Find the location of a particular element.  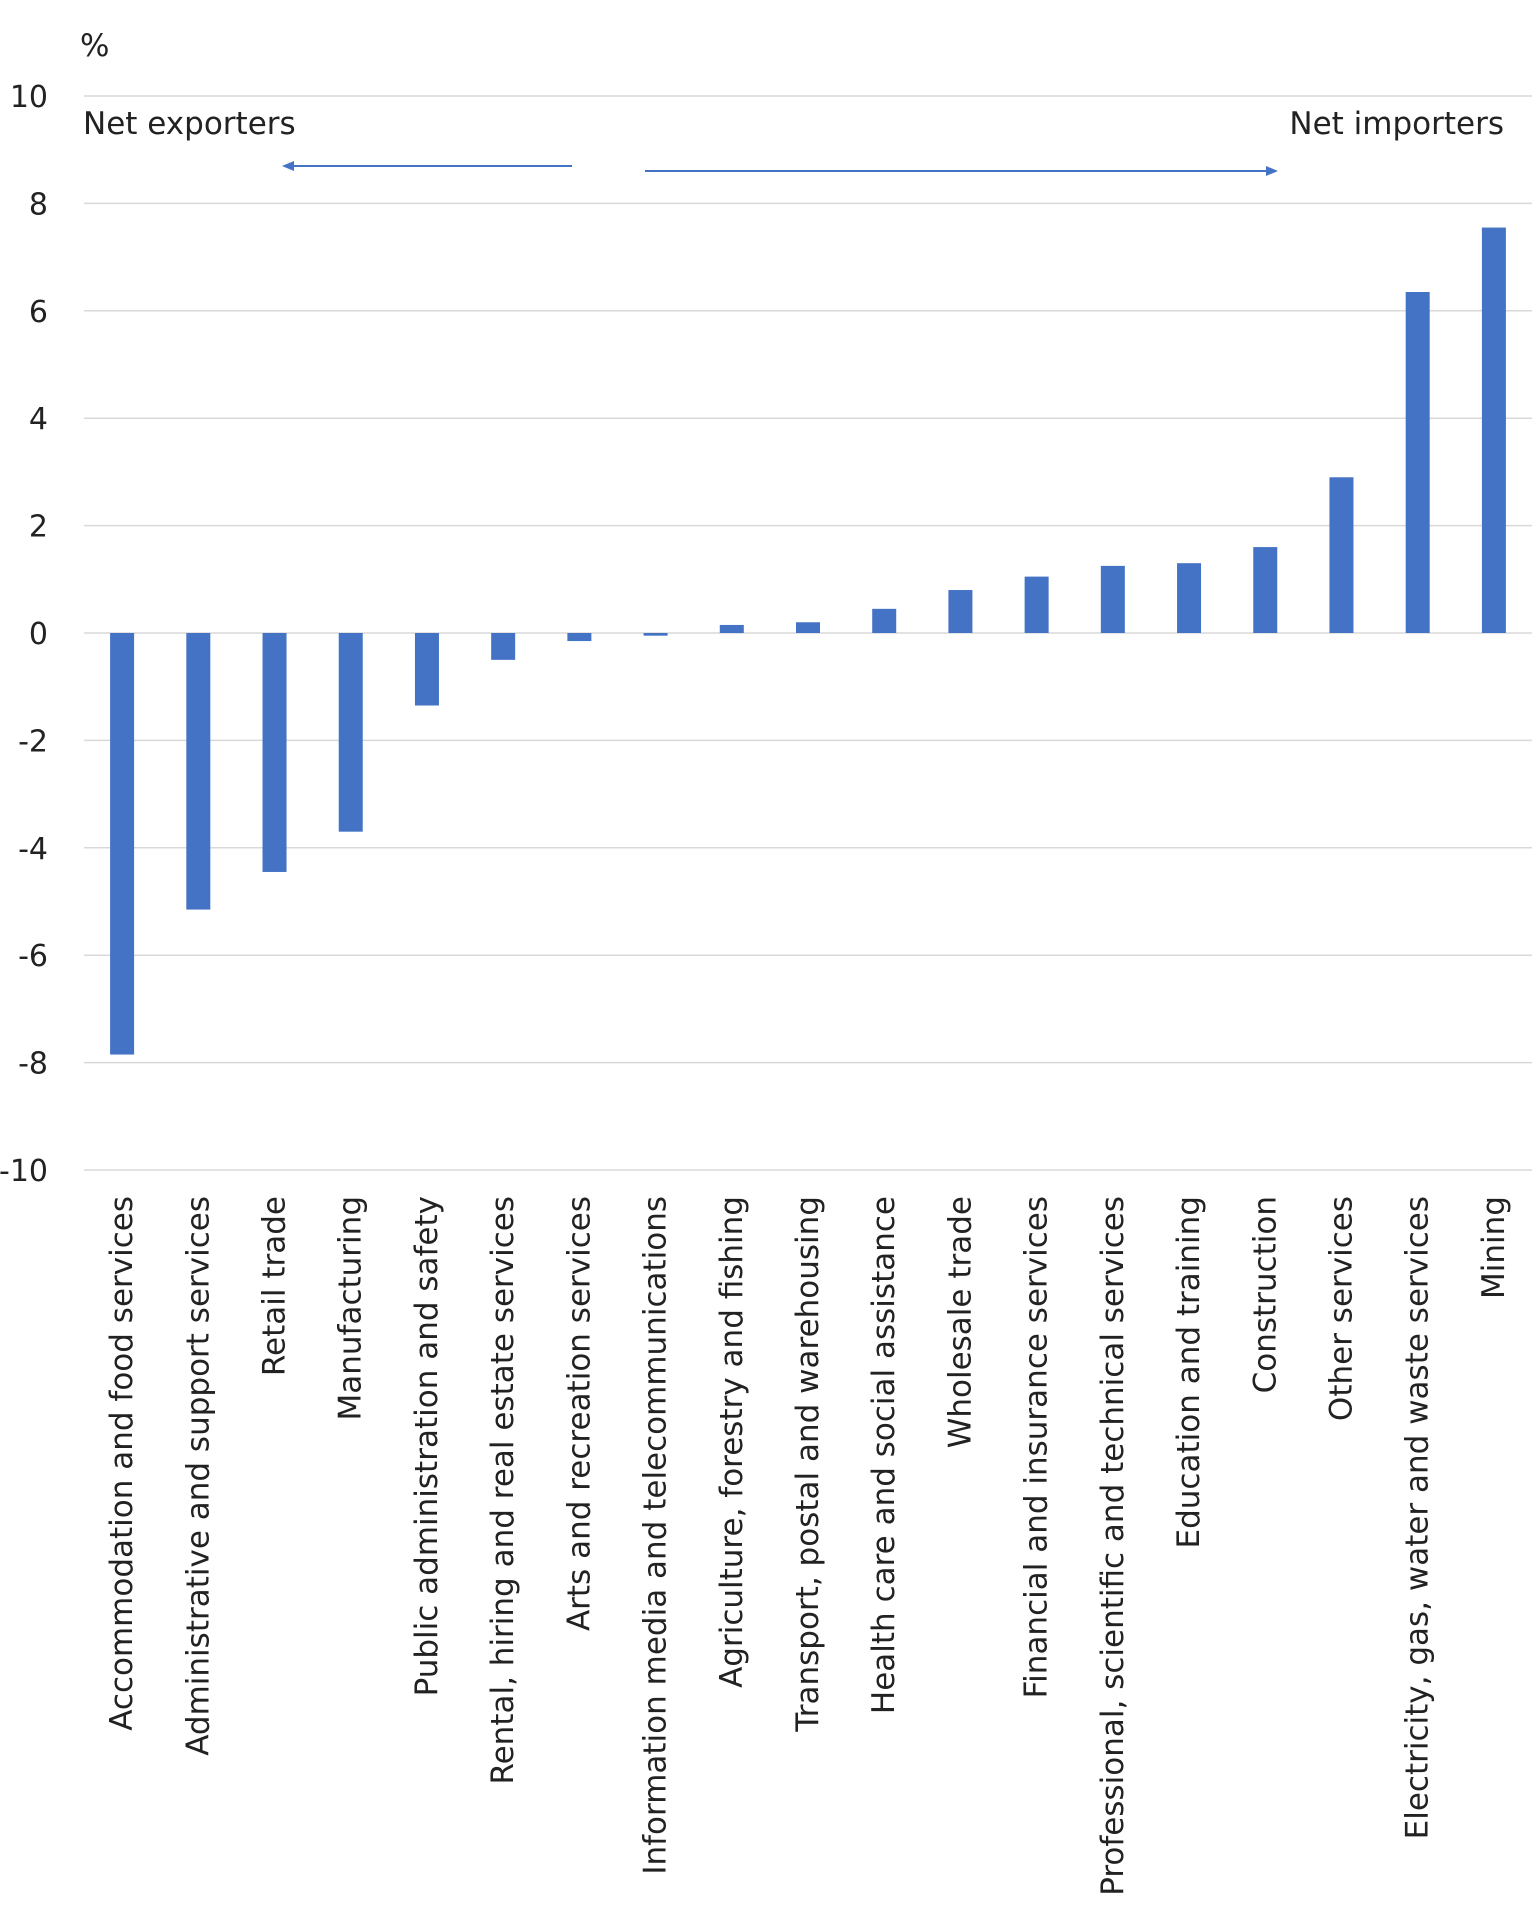

category-label: Financial and insurance services is located at coordinates (1037, 1447).